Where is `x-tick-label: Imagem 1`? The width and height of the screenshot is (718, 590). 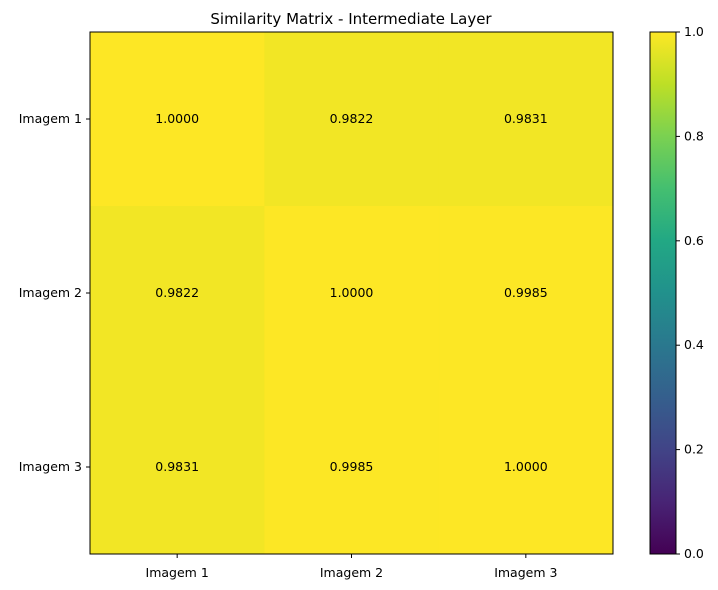
x-tick-label: Imagem 1 is located at coordinates (177, 572).